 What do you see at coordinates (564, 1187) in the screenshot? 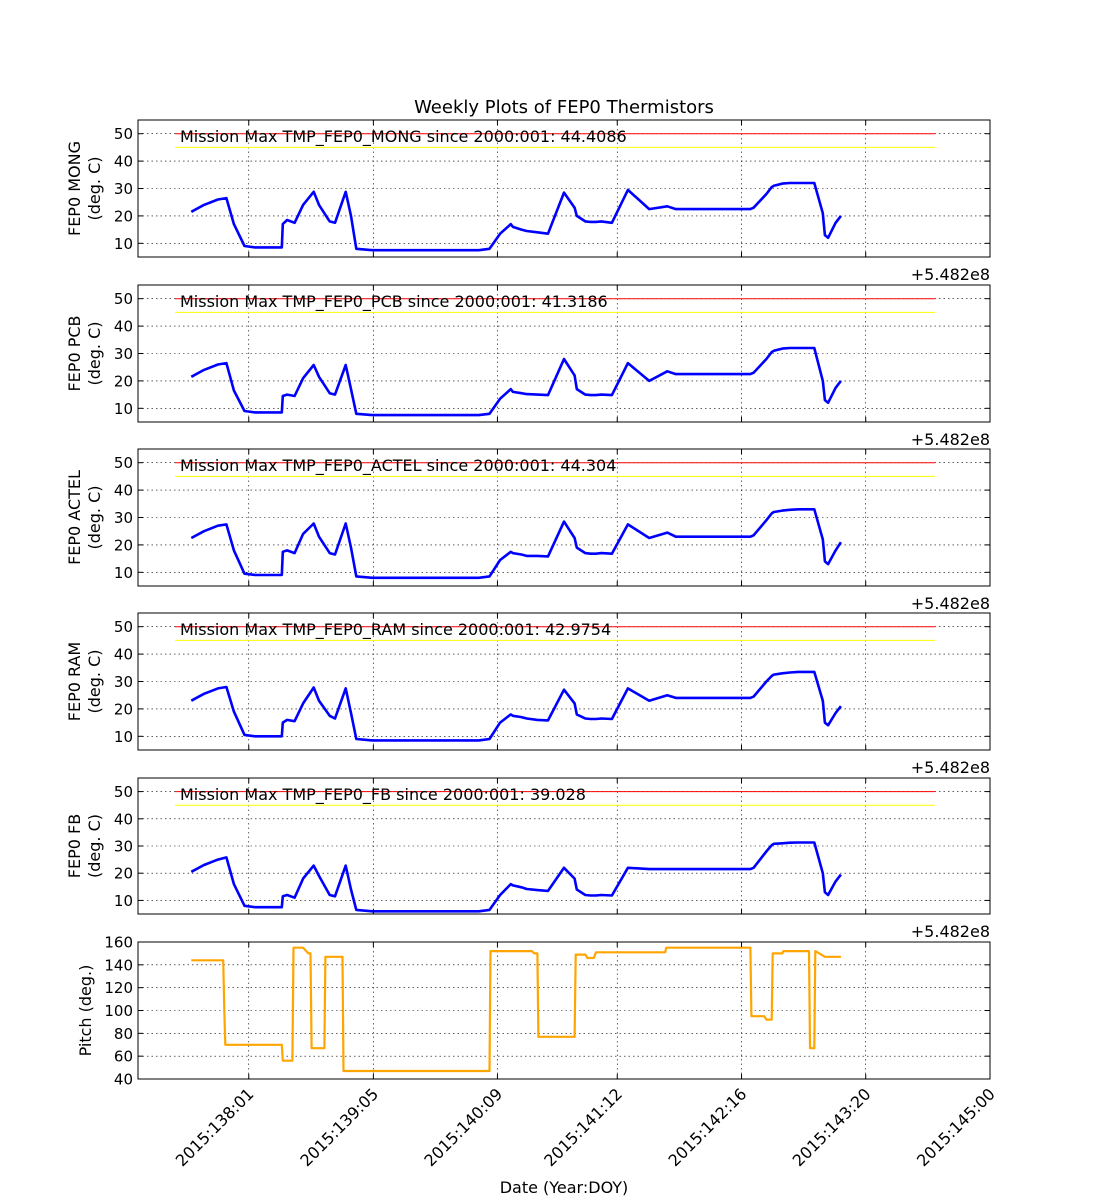
I see `x-axis-label: Date (Year:DOY)` at bounding box center [564, 1187].